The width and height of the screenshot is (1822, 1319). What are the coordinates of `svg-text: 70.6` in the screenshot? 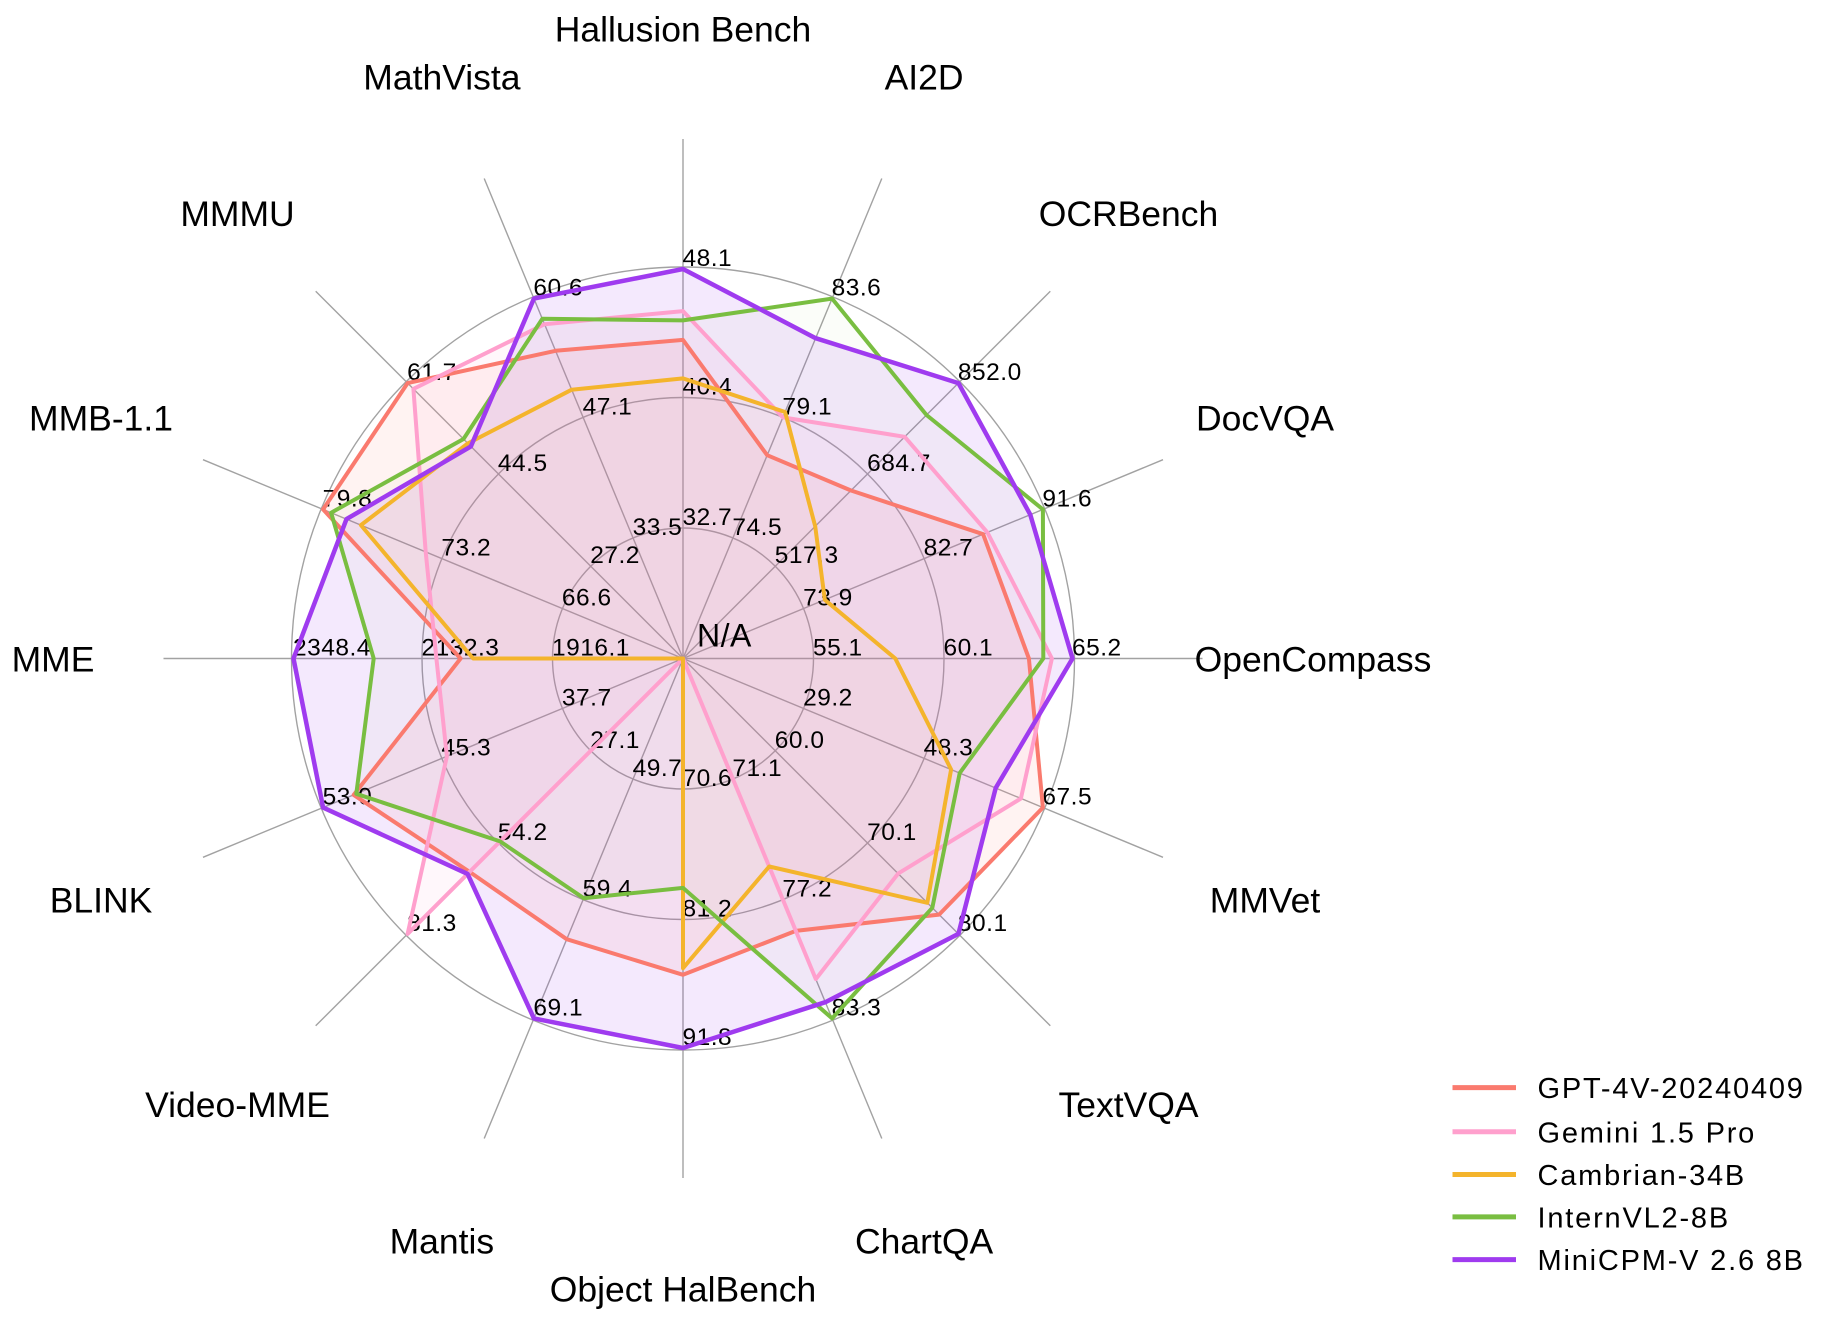 It's located at (708, 778).